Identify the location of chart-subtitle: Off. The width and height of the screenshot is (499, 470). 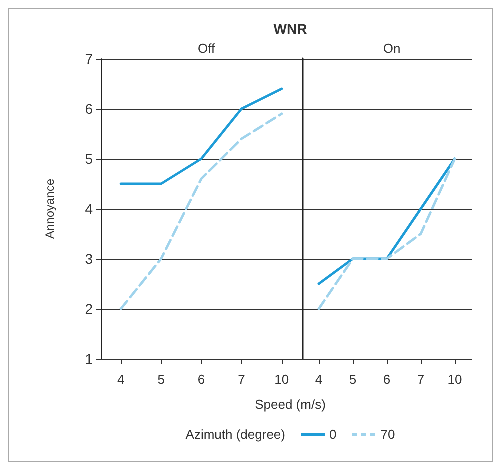
(207, 48).